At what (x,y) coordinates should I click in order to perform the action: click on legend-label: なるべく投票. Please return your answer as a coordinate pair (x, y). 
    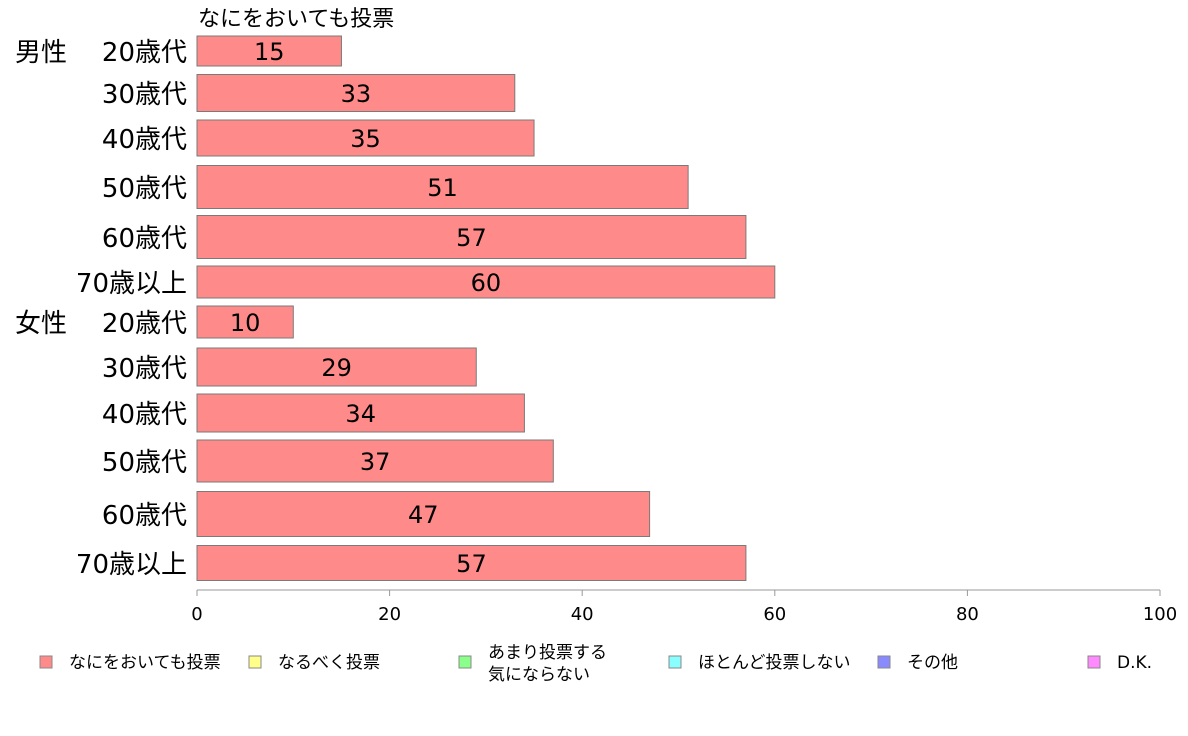
    Looking at the image, I should click on (329, 663).